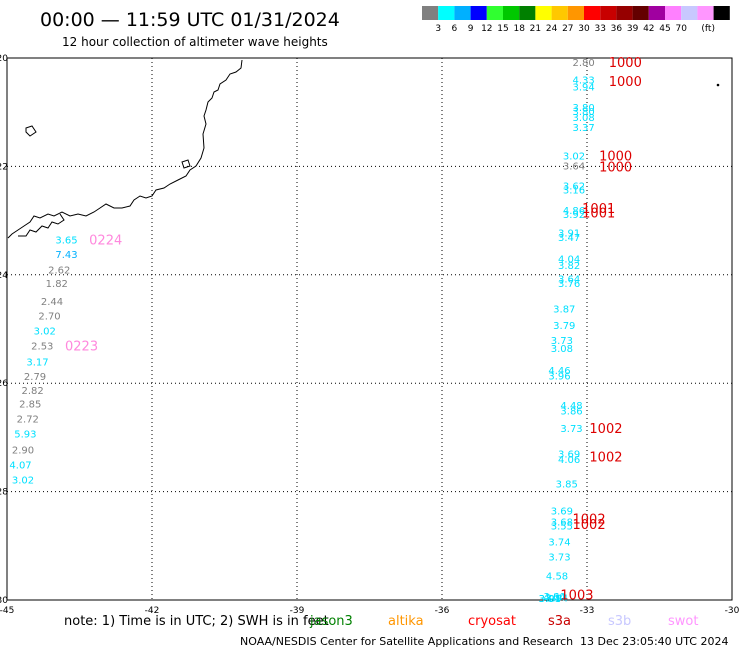 This screenshot has height=650, width=740. What do you see at coordinates (574, 191) in the screenshot?
I see `wave-height-value: 3.16` at bounding box center [574, 191].